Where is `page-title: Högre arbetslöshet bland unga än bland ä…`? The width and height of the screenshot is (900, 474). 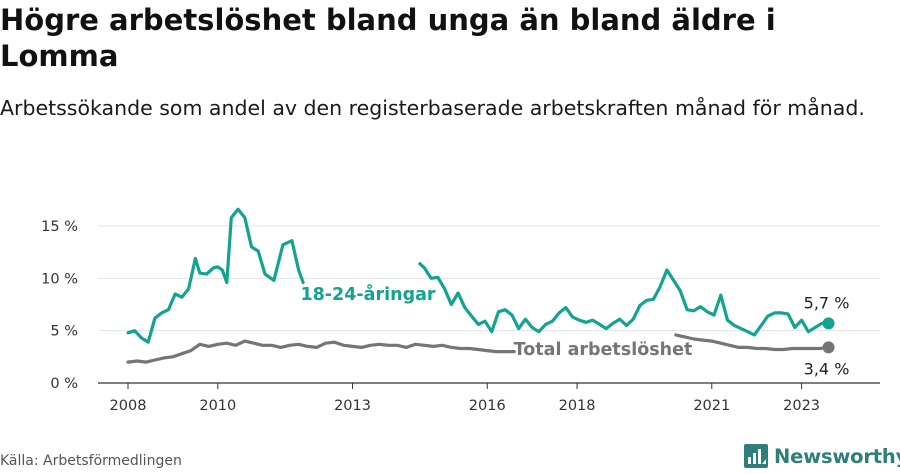 page-title: Högre arbetslöshet bland unga än bland ä… is located at coordinates (388, 38).